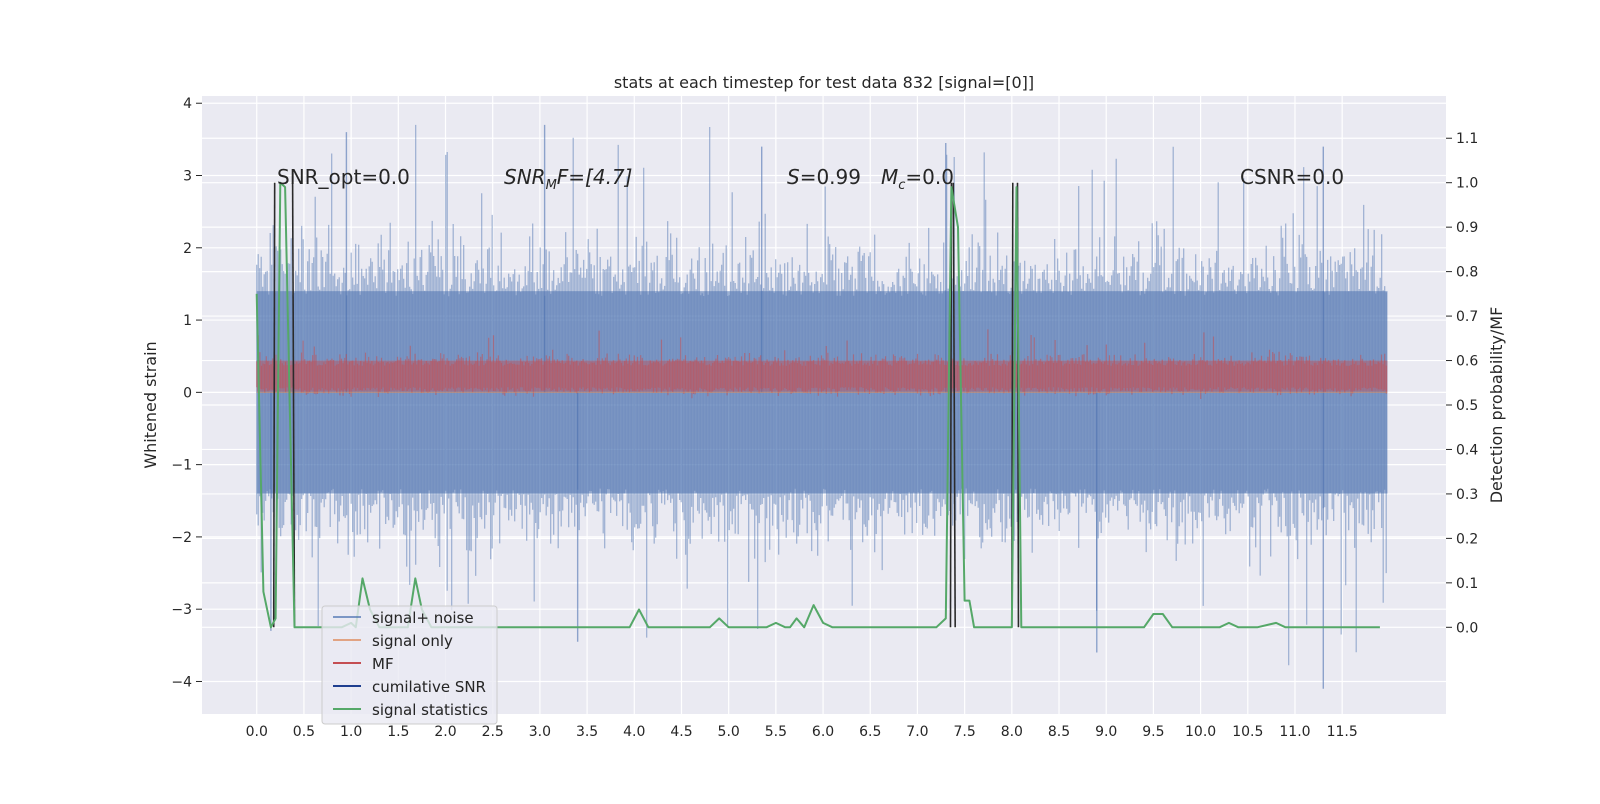 This screenshot has width=1600, height=804. What do you see at coordinates (1462, 383) in the screenshot?
I see `y2-axis-ticks: 0.0 0.1 0.2 0.3 0.4 0.5 0.6 0.7 0.8 0.9 1.0 1.1` at bounding box center [1462, 383].